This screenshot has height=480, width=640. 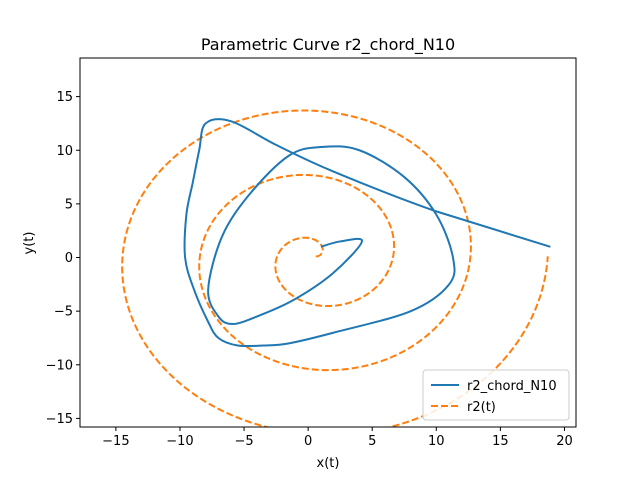 What do you see at coordinates (64, 151) in the screenshot?
I see `y-tick-label: 10` at bounding box center [64, 151].